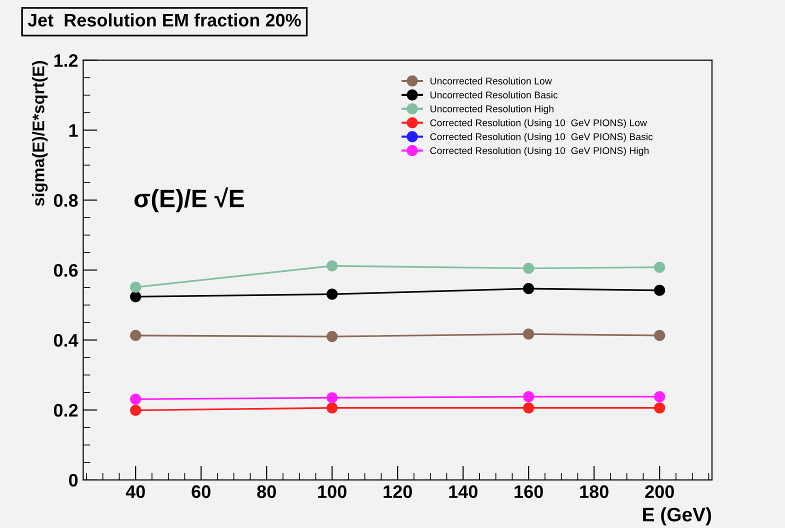  What do you see at coordinates (332, 491) in the screenshot?
I see `x-tick-label: 100` at bounding box center [332, 491].